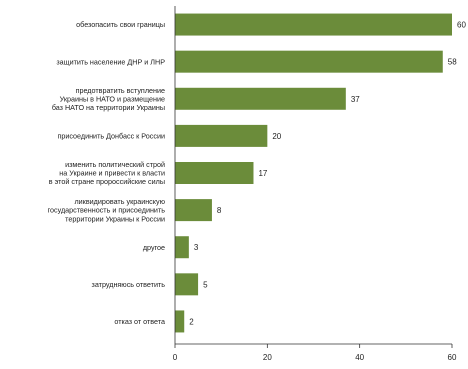 The width and height of the screenshot is (468, 369). I want to click on value-label: 8, so click(219, 210).